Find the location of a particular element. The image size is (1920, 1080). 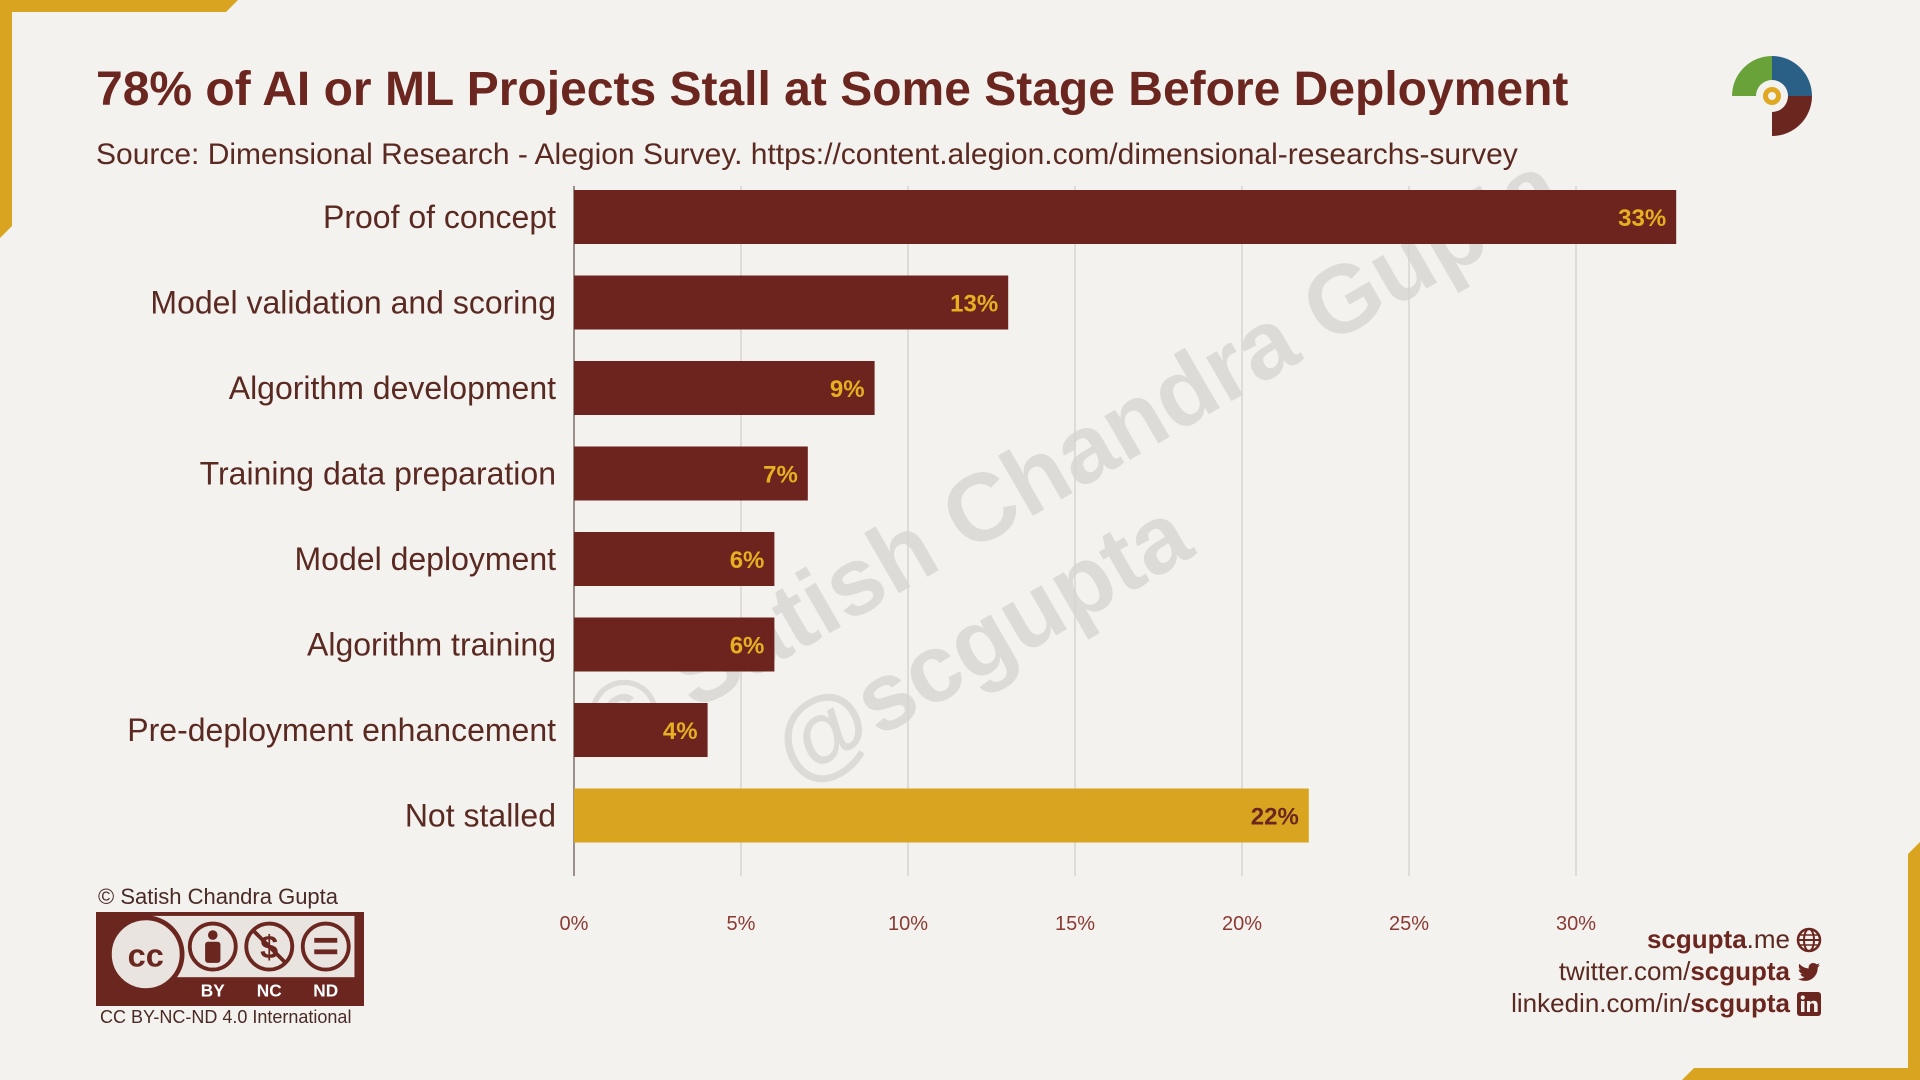

data-label: 13% is located at coordinates (974, 304).